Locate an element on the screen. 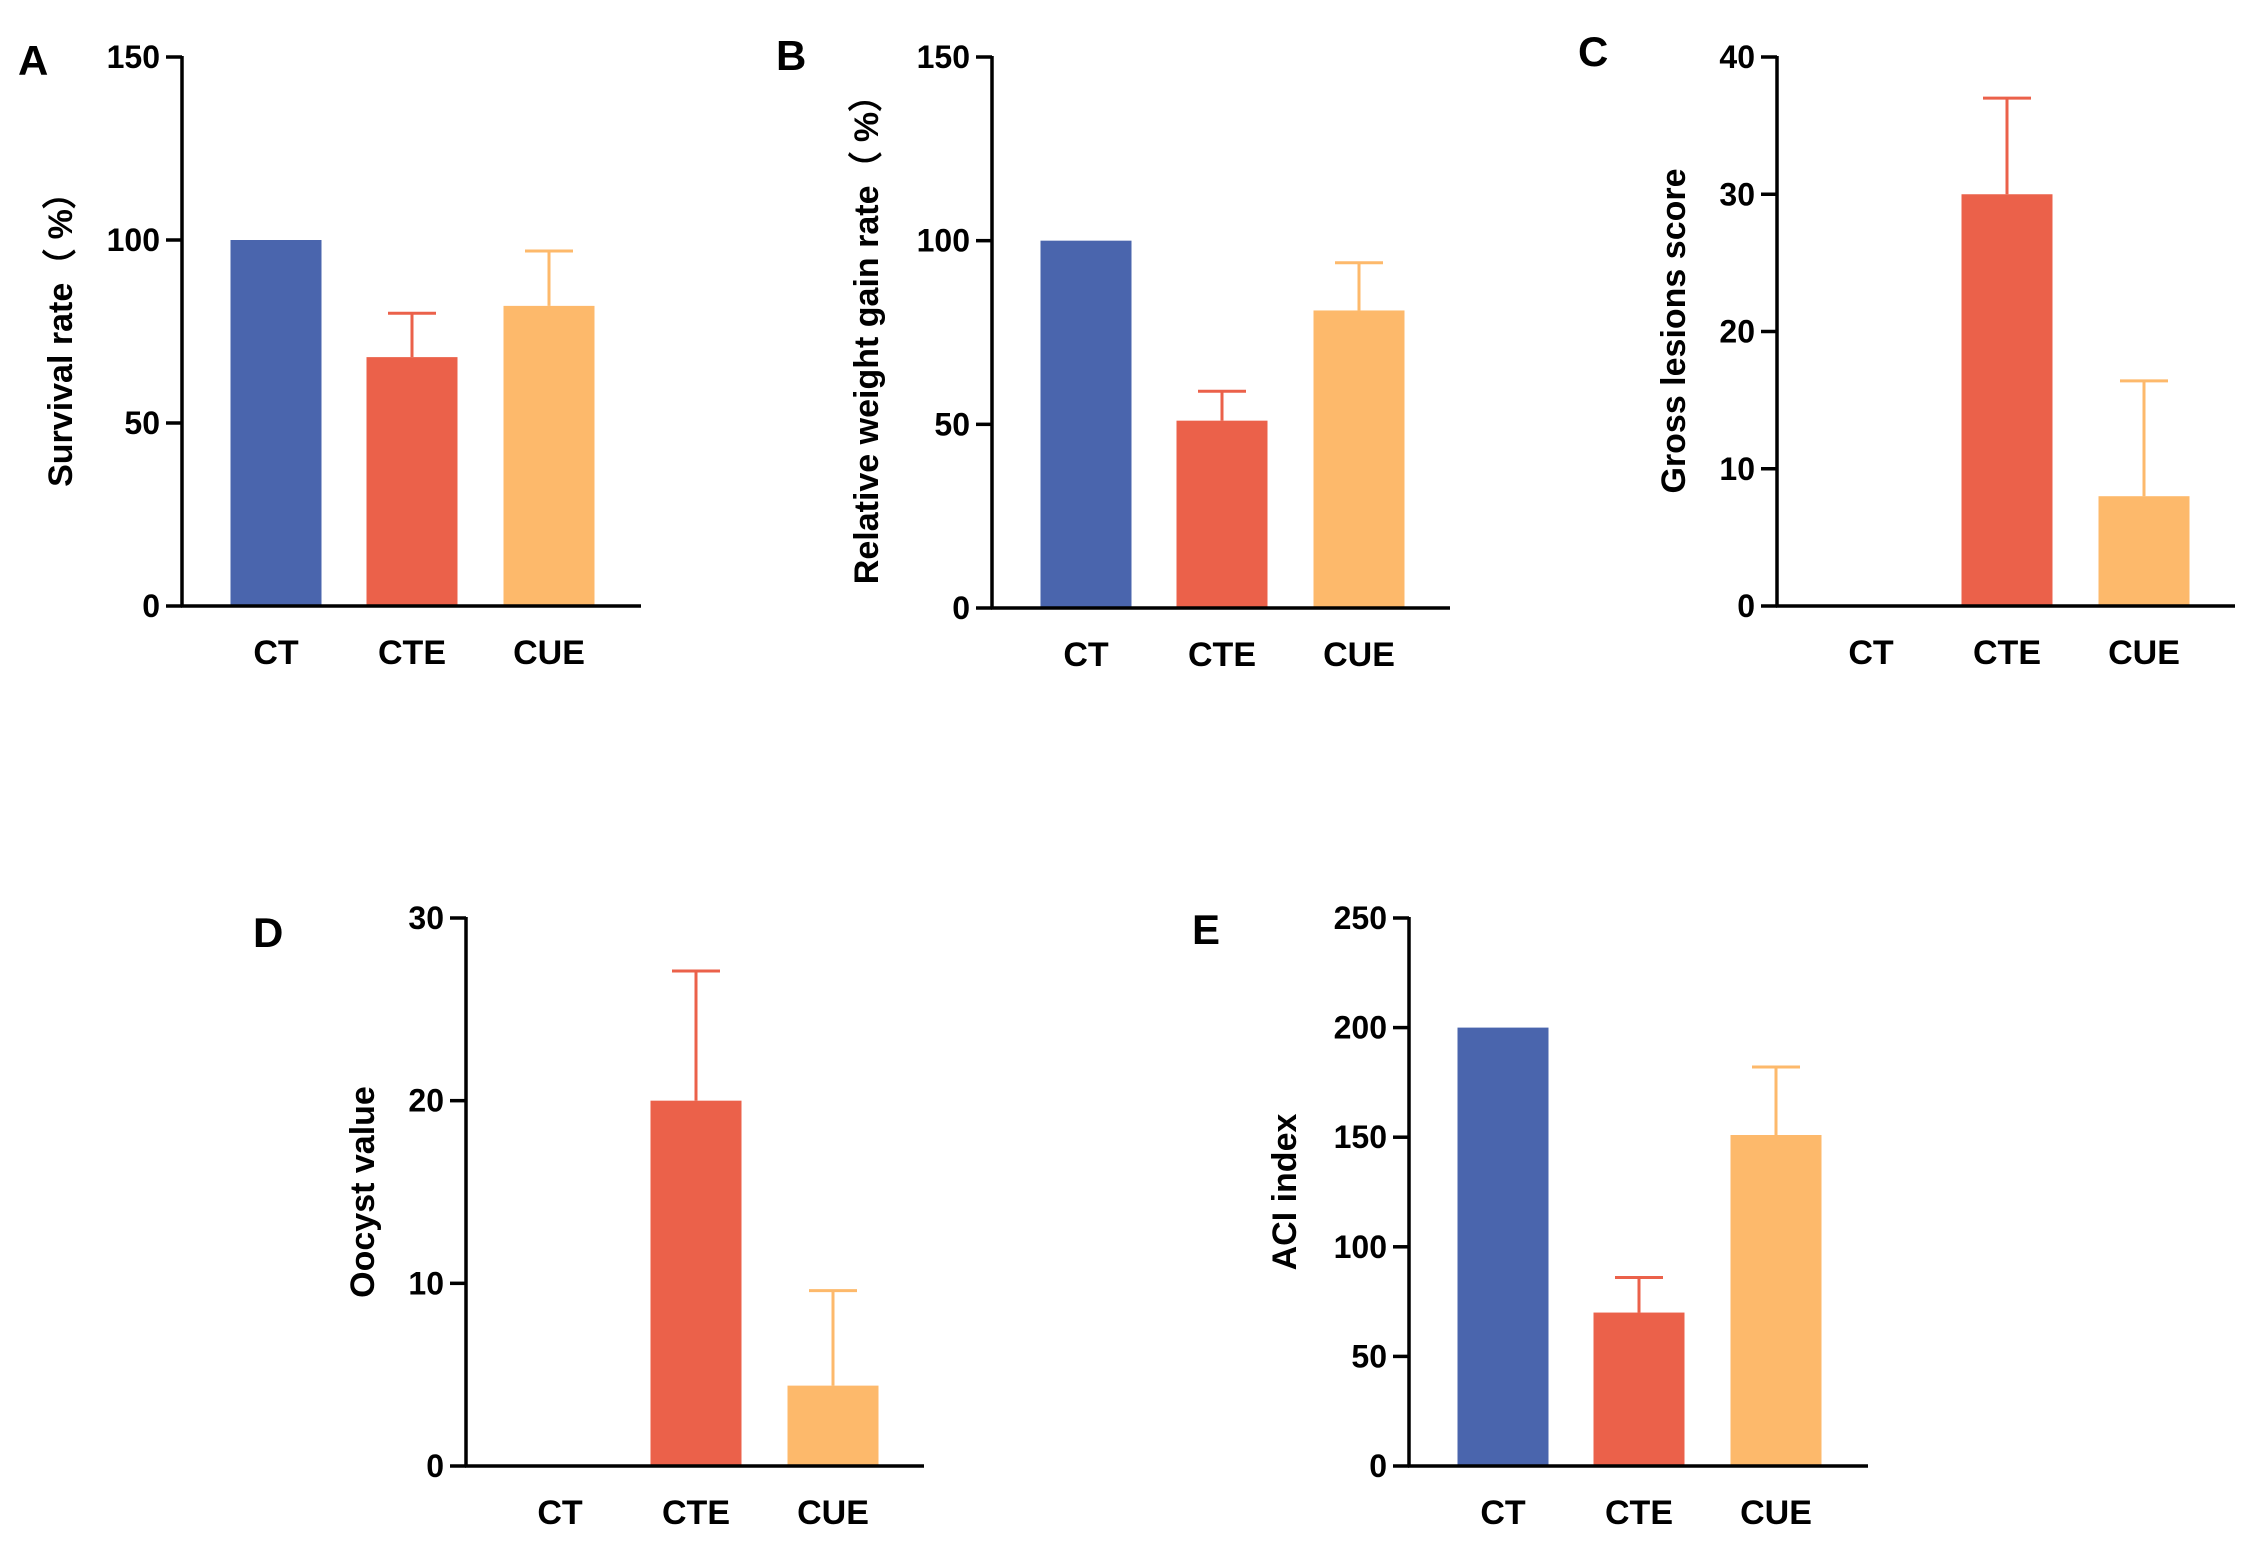 Image resolution: width=2251 pixels, height=1553 pixels. y-tick-label: 200 is located at coordinates (1360, 1028).